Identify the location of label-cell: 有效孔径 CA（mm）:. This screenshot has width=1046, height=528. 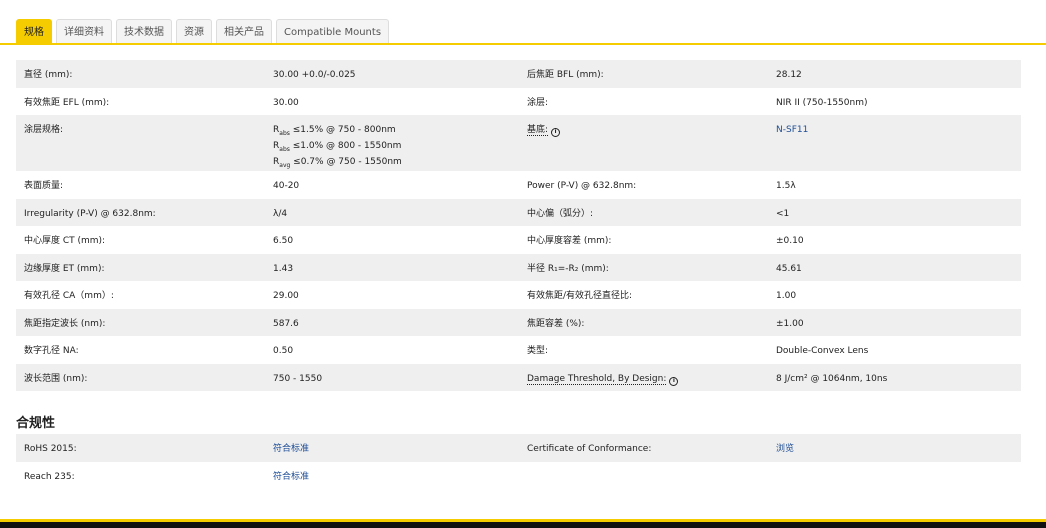
(144, 295).